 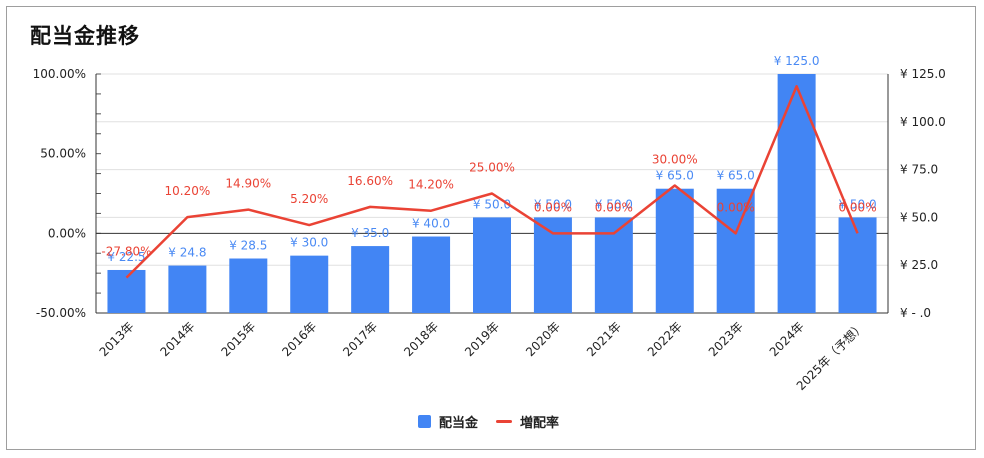 I want to click on legend-swatch-bar, so click(x=424, y=421).